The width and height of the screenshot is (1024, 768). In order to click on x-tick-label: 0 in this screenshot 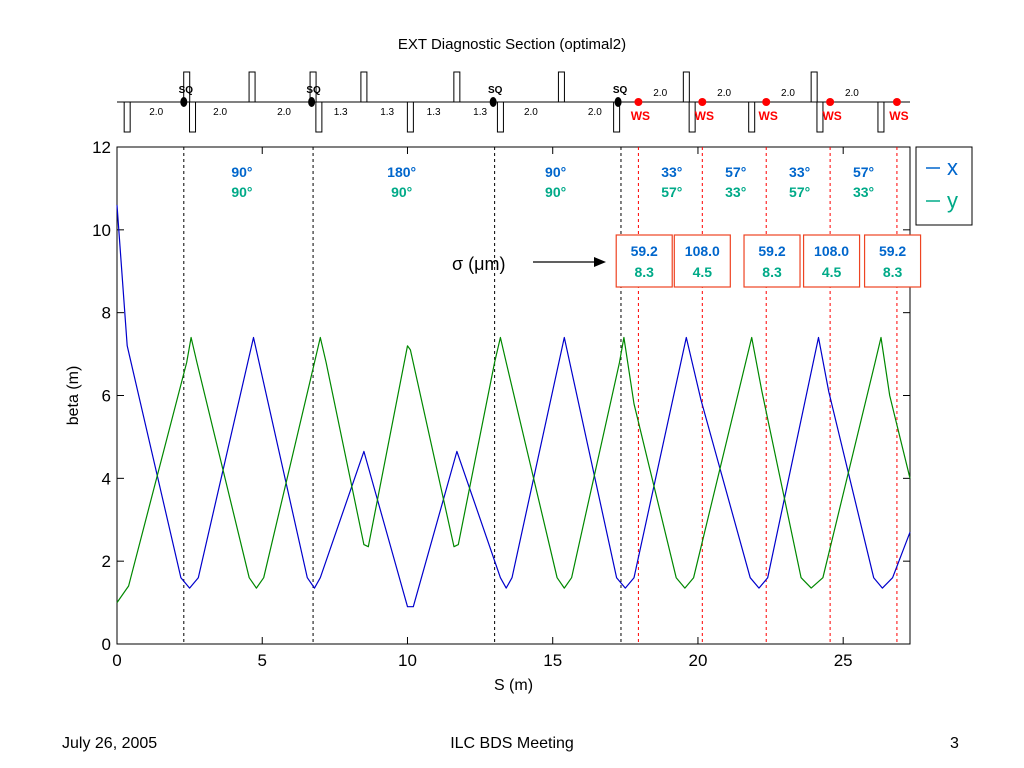, I will do `click(116, 660)`.